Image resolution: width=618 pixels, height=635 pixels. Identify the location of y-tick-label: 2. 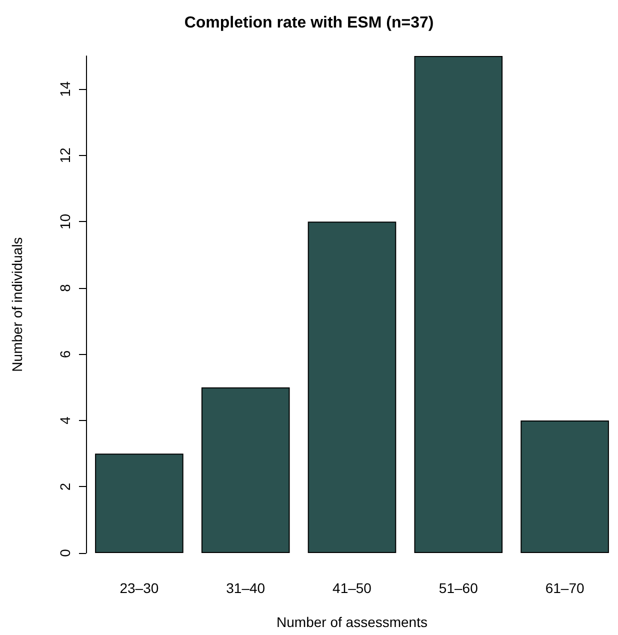
(65, 486).